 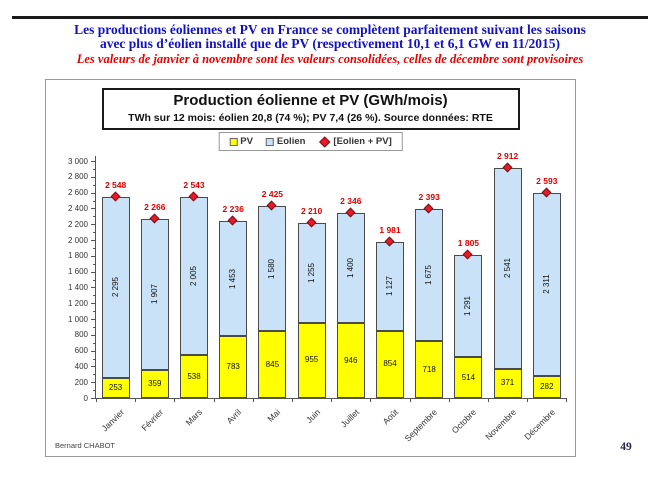 I want to click on x-axis-label: Novembre, so click(x=500, y=424).